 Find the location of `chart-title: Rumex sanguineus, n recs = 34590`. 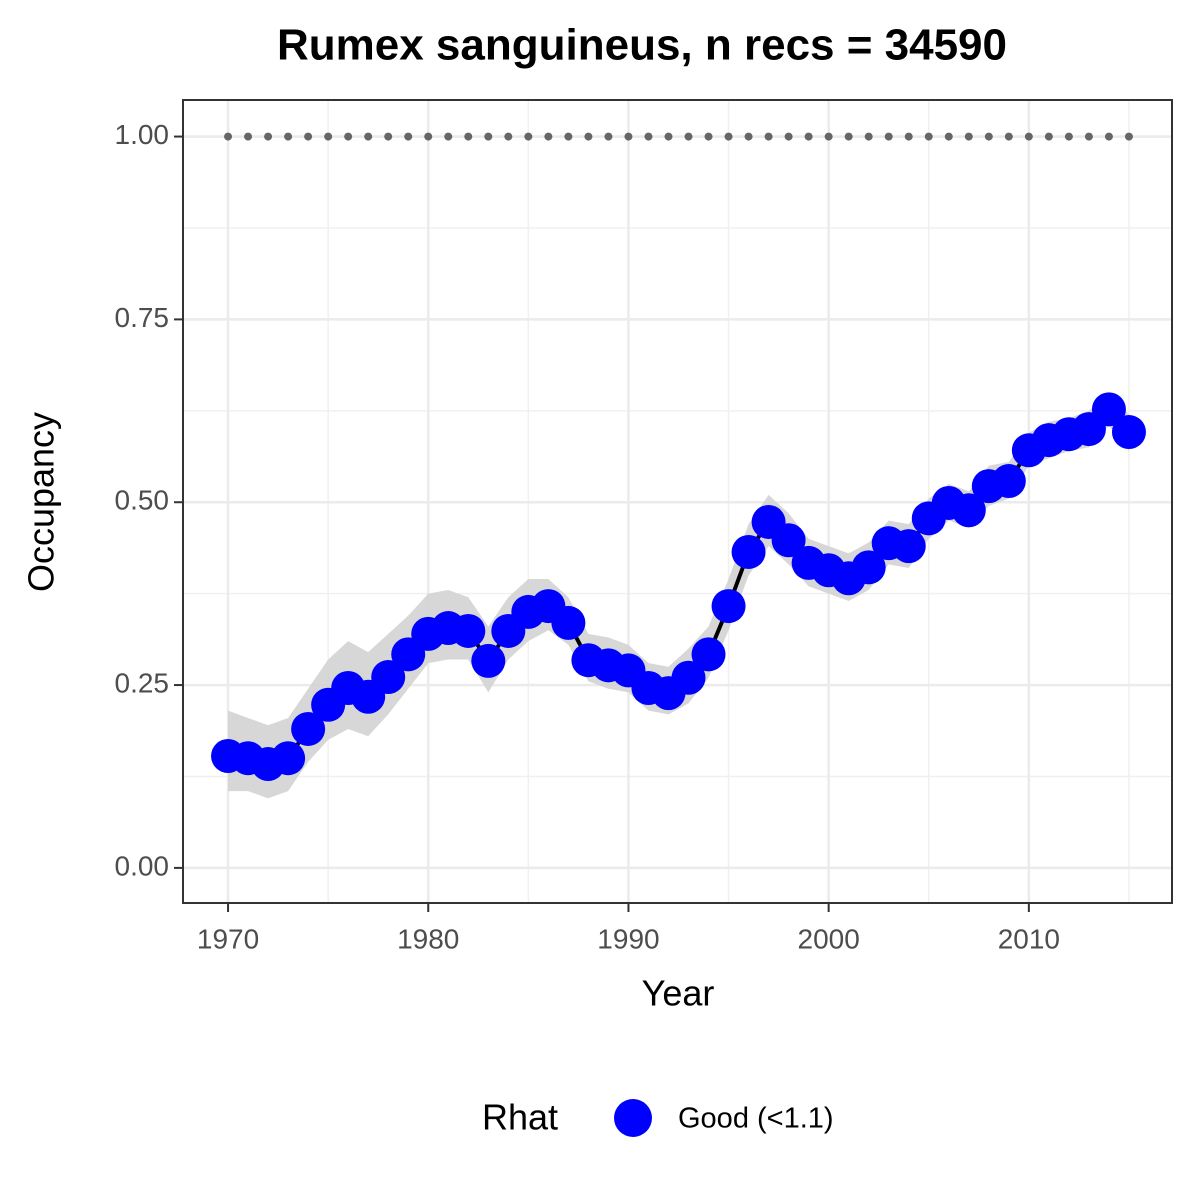

chart-title: Rumex sanguineus, n recs = 34590 is located at coordinates (642, 45).